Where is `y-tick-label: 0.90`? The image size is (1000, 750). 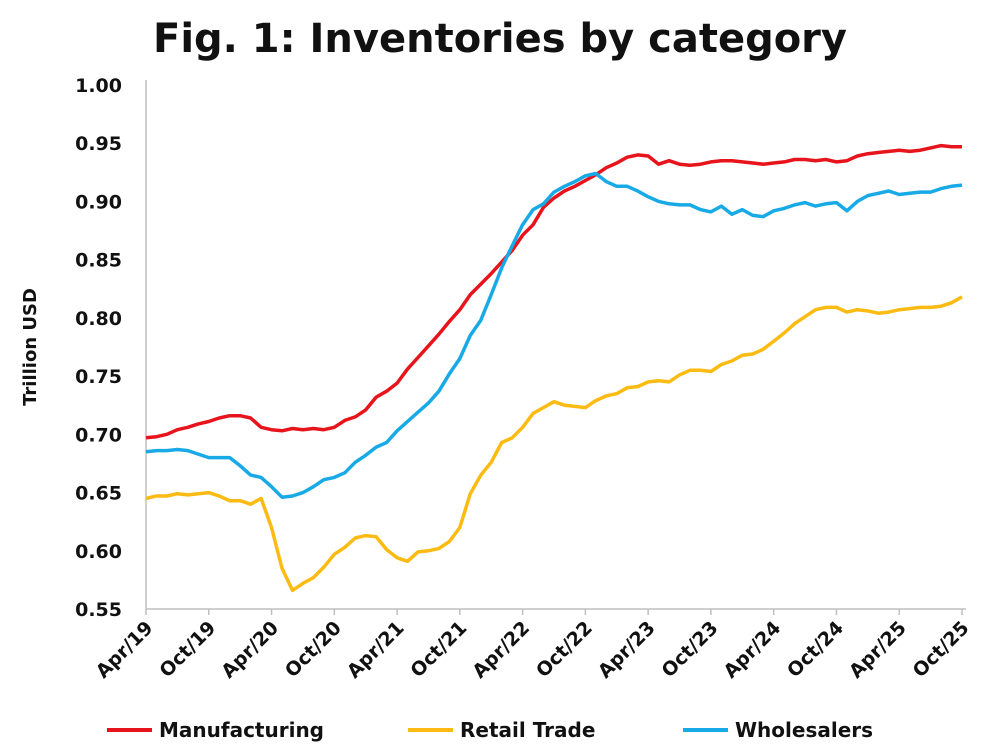
y-tick-label: 0.90 is located at coordinates (98, 202).